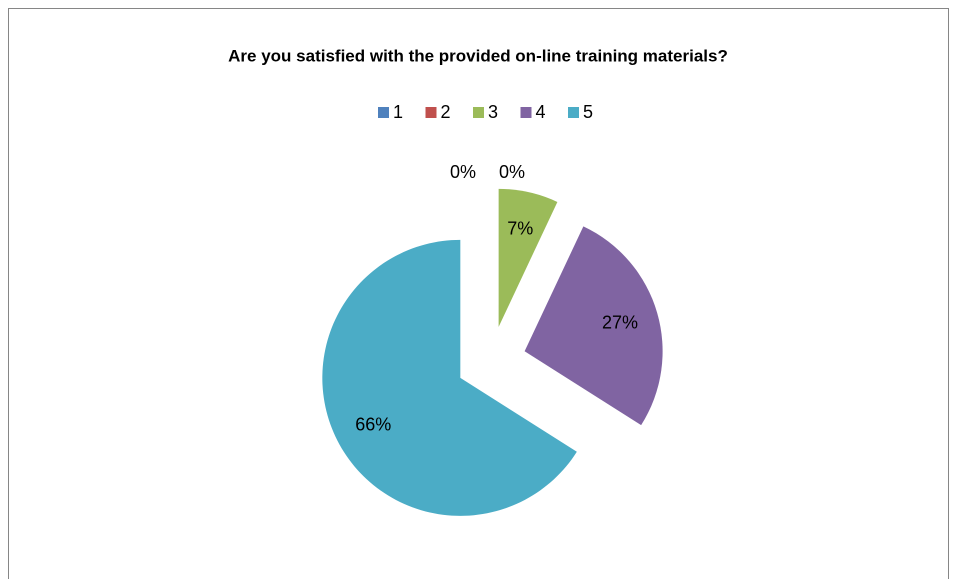  What do you see at coordinates (446, 112) in the screenshot?
I see `legend-label: 2` at bounding box center [446, 112].